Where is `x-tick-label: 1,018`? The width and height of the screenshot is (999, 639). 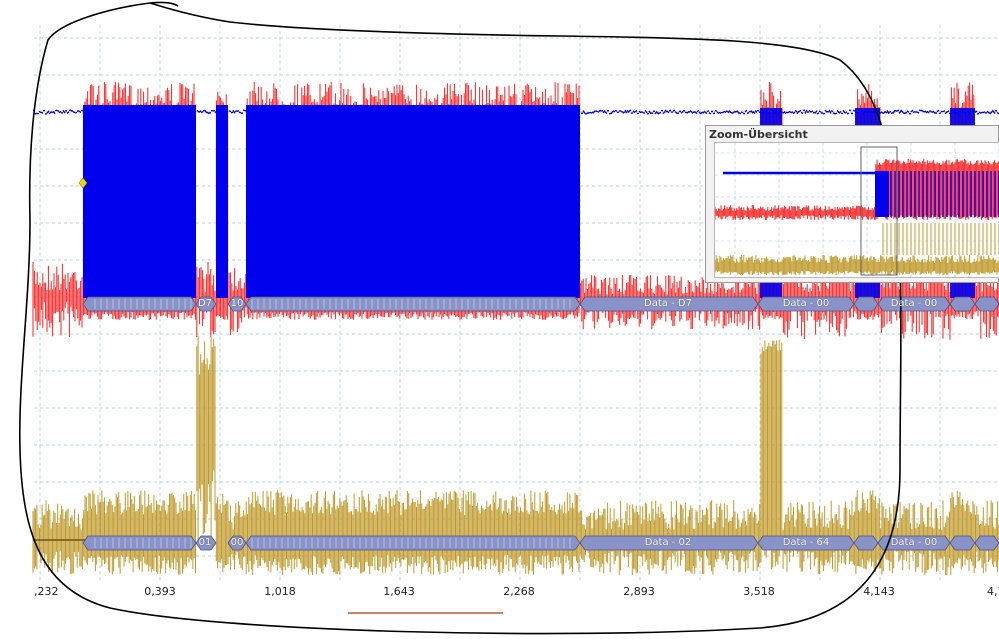 x-tick-label: 1,018 is located at coordinates (280, 591).